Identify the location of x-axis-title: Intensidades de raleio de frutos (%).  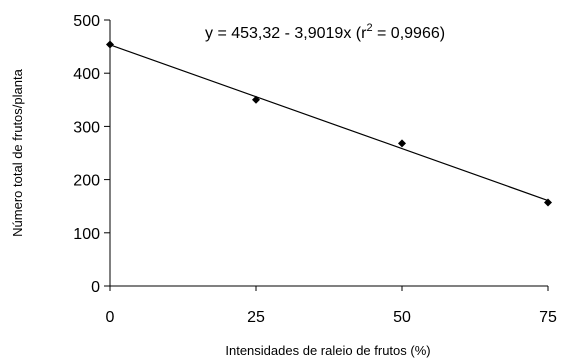
(327, 350).